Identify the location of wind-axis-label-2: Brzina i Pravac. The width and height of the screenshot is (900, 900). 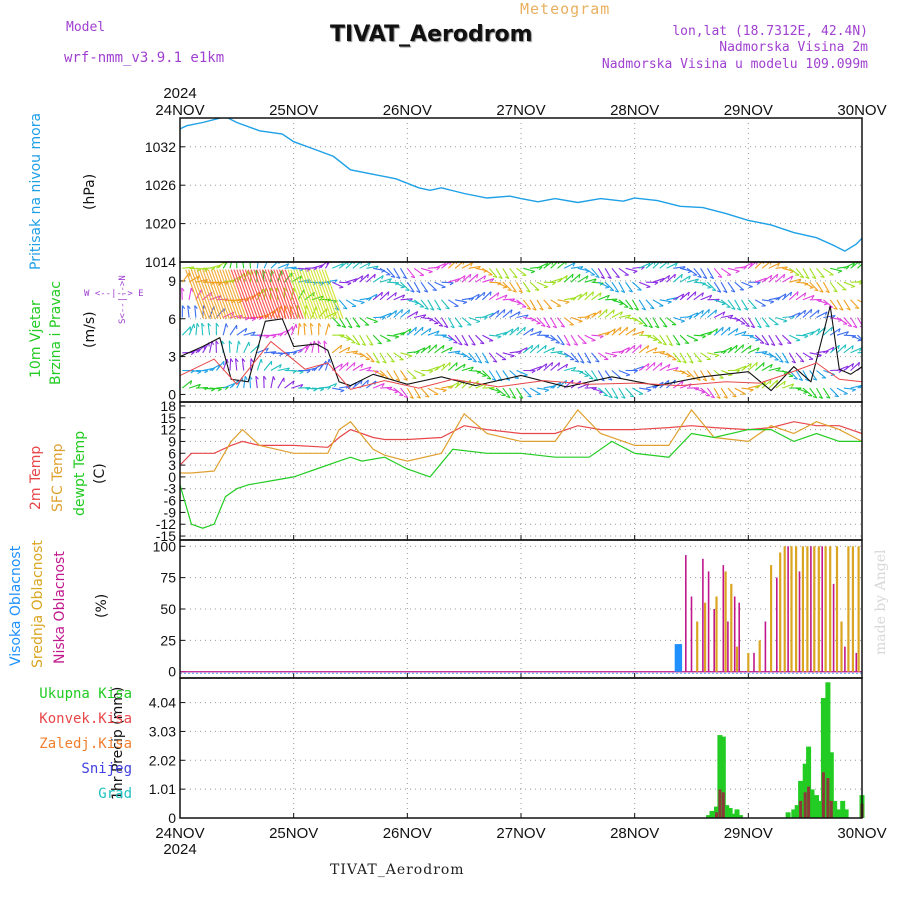
(56, 333).